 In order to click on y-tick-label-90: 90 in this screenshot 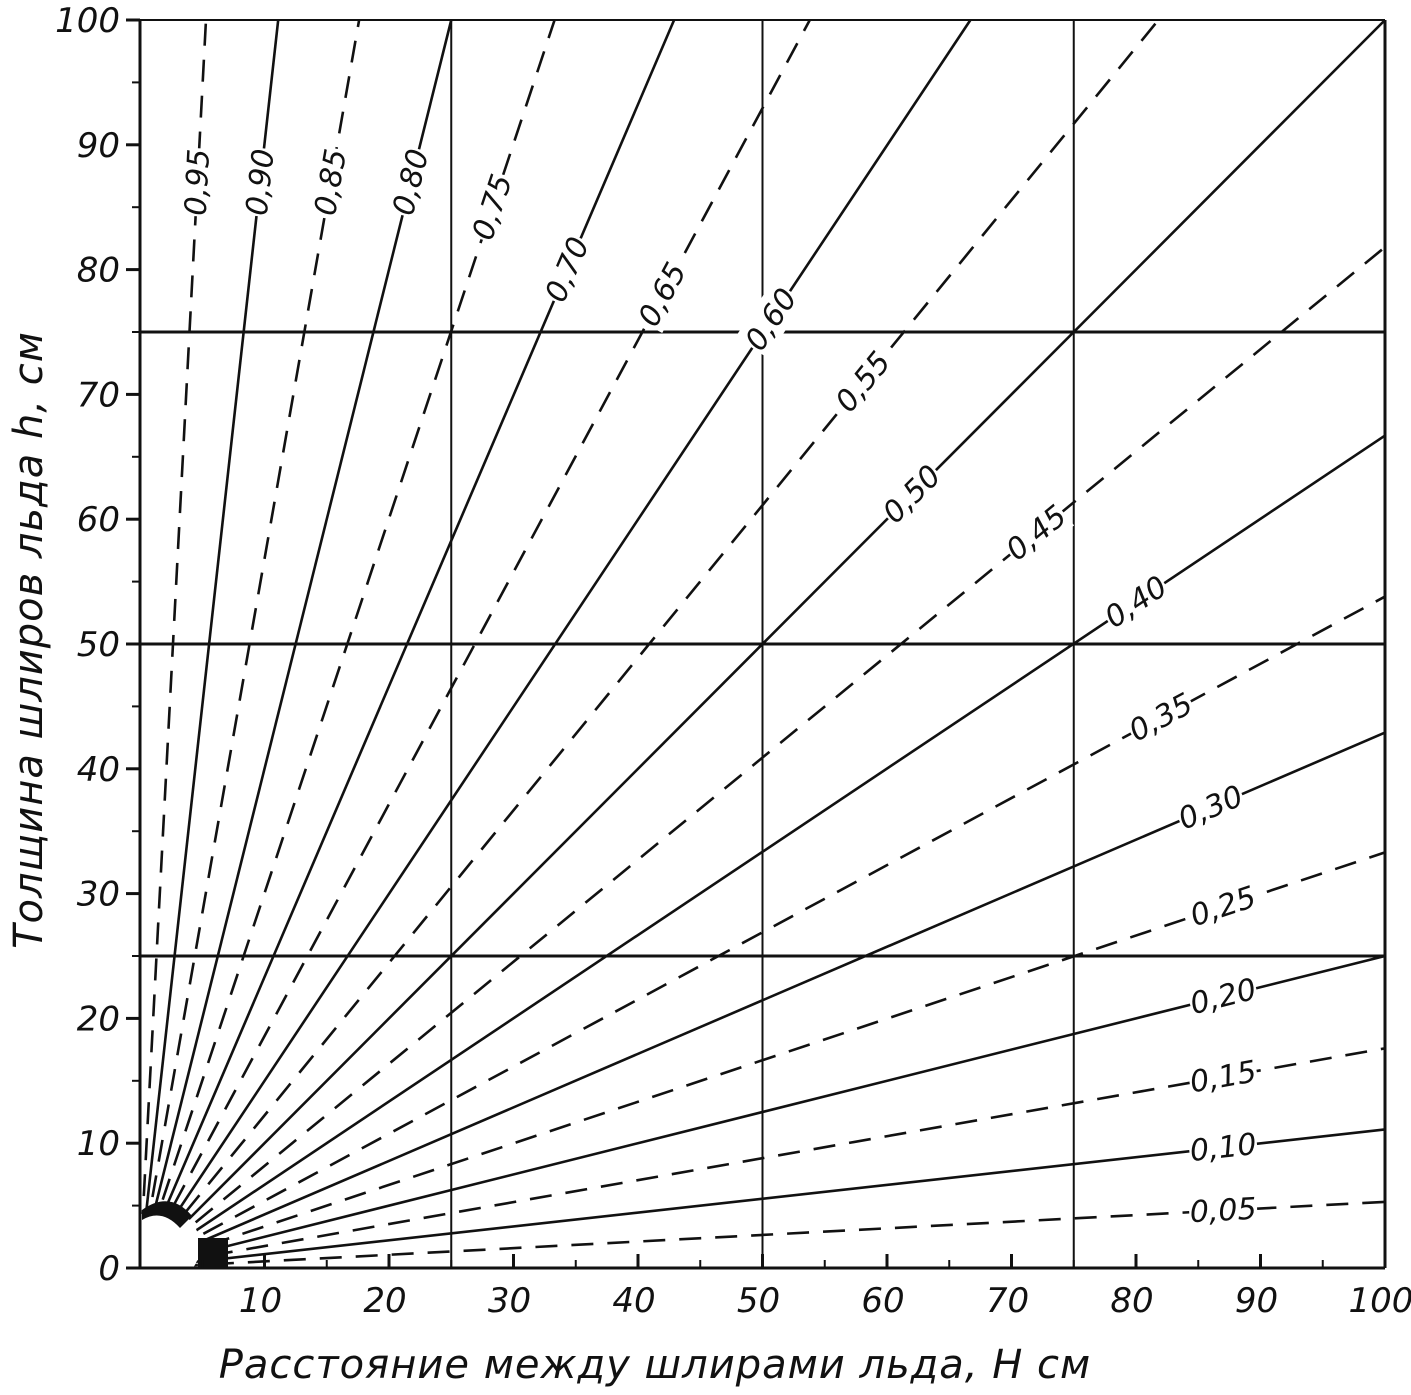, I will do `click(98, 146)`.